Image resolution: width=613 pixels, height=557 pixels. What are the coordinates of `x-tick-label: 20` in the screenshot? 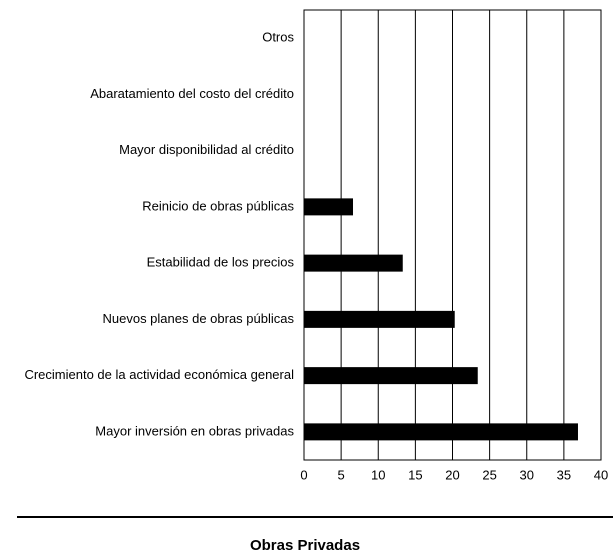 It's located at (452, 474).